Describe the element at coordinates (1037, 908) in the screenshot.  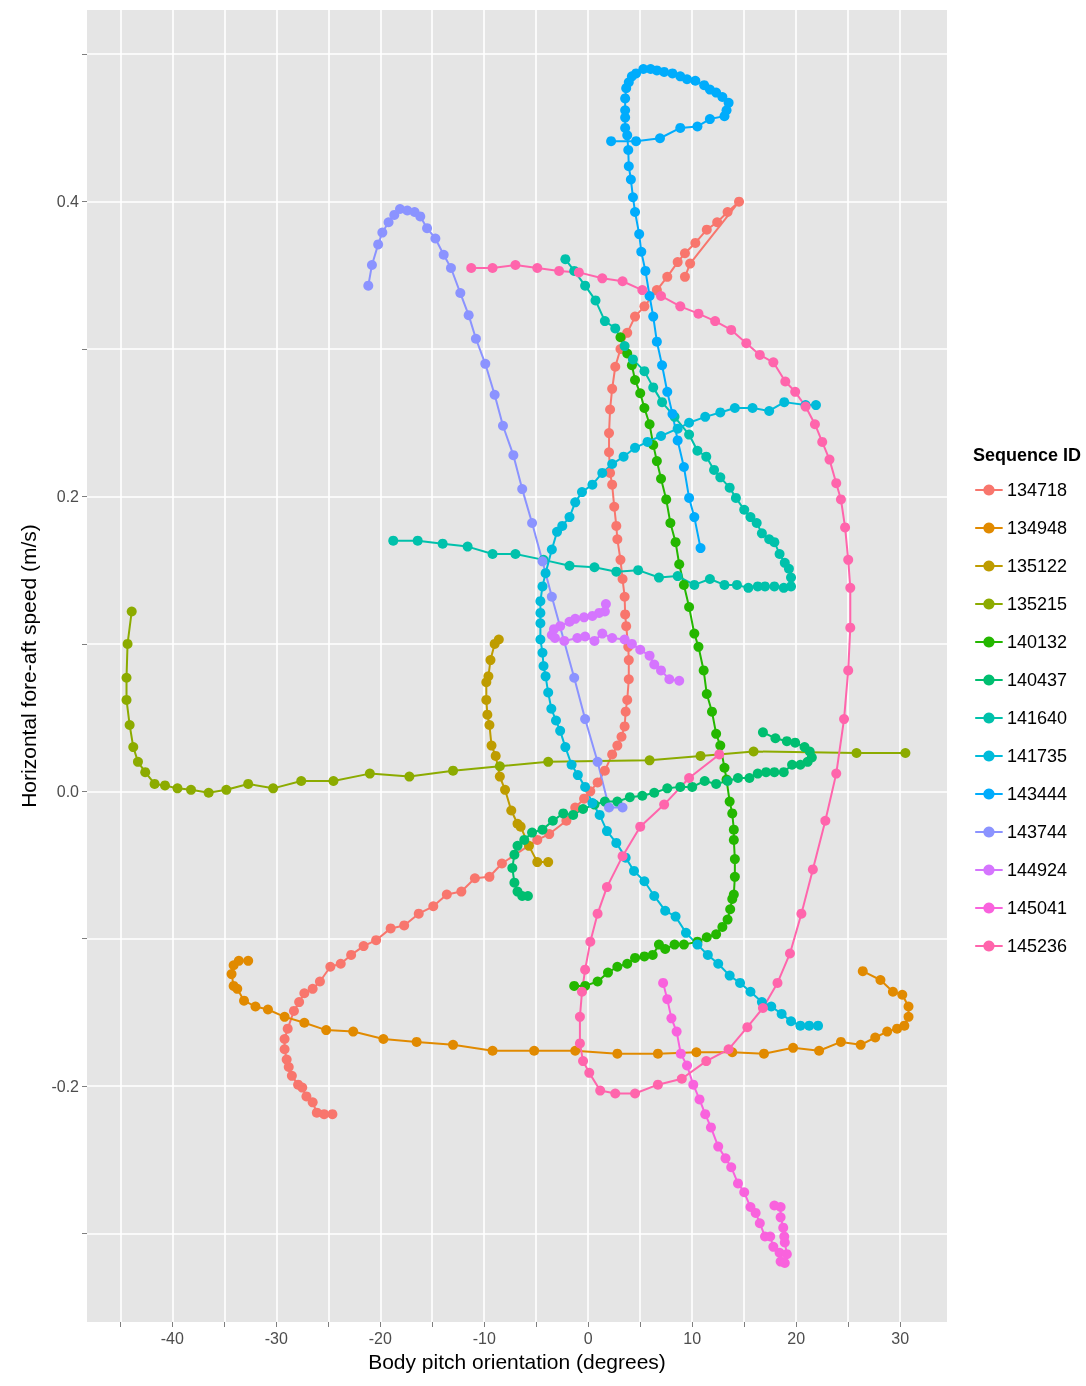
I see `legend-label: 145041` at that location.